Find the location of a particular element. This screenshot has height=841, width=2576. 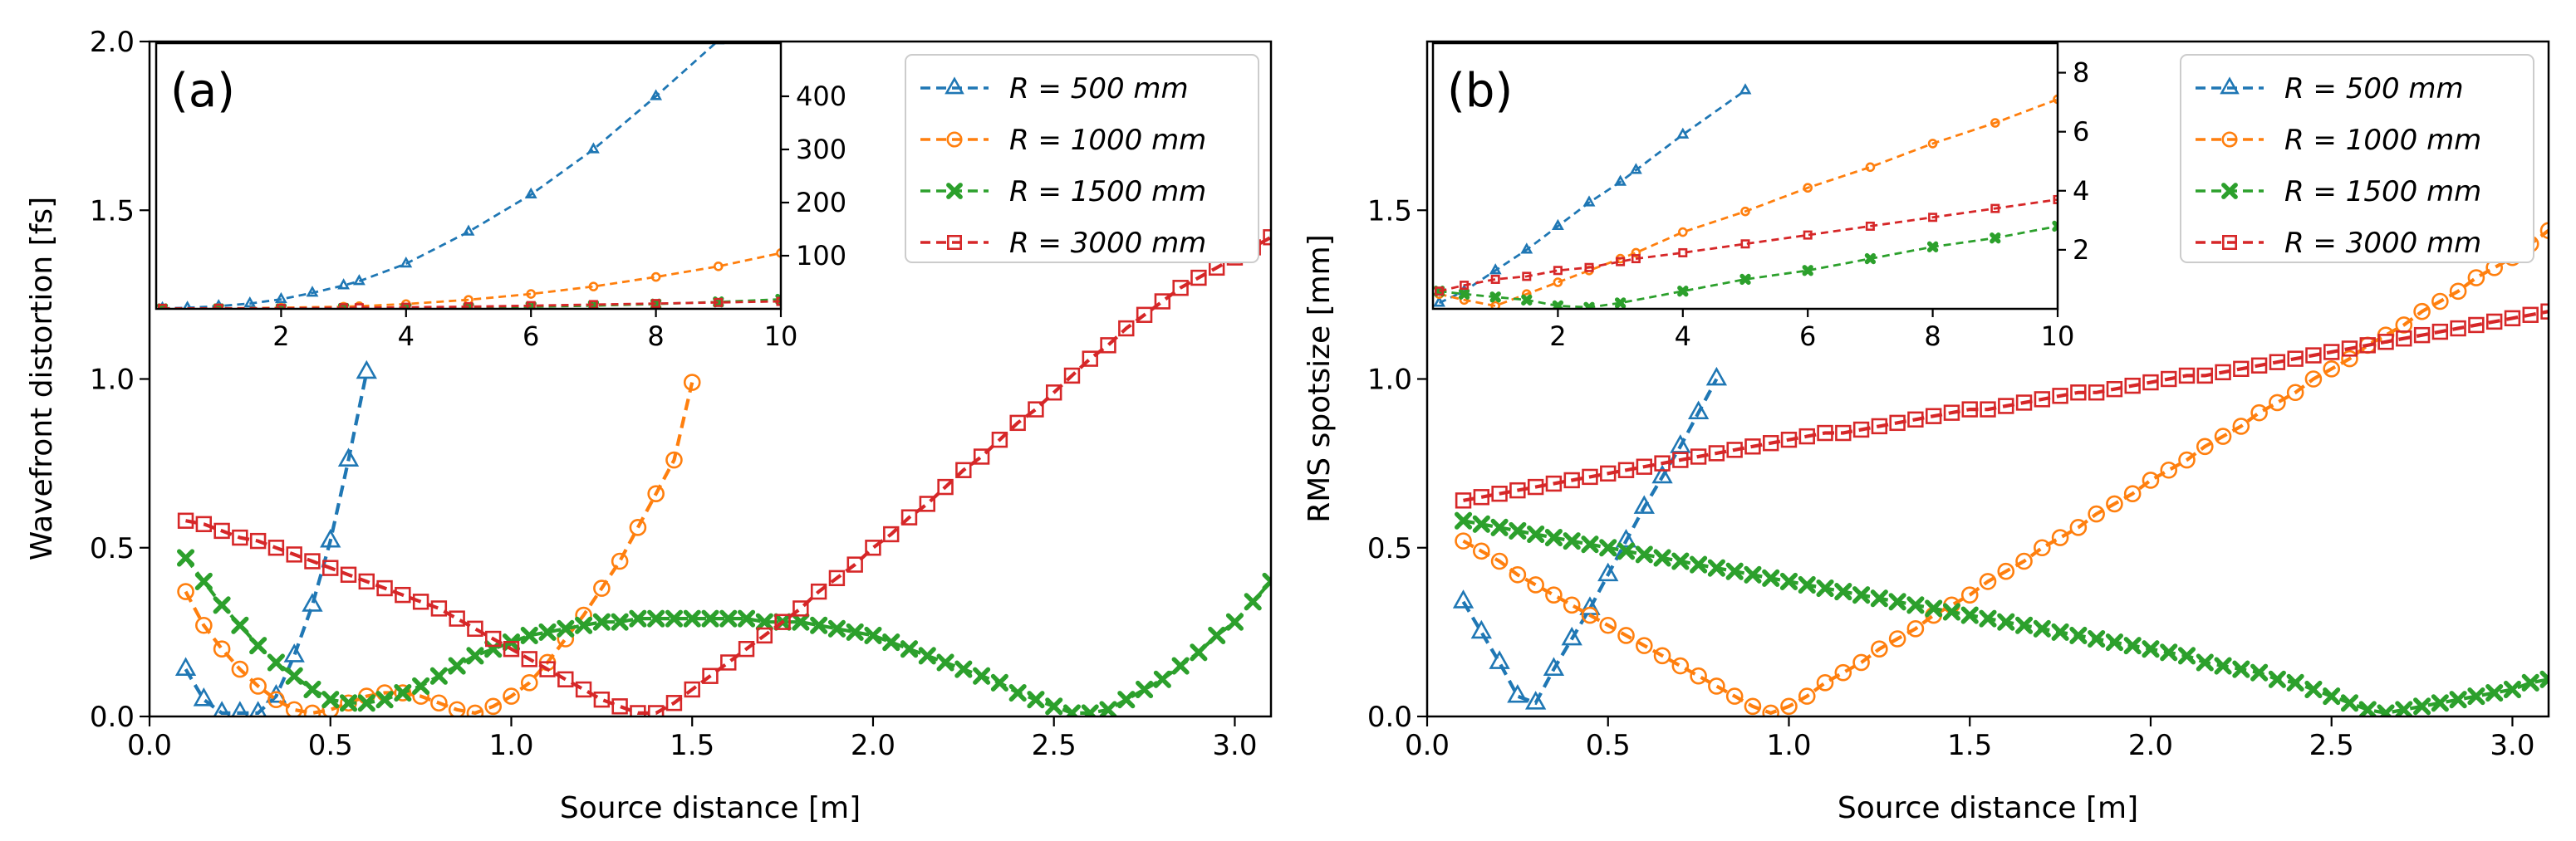

panel-a-inset-point-R3000 is located at coordinates (344, 306).